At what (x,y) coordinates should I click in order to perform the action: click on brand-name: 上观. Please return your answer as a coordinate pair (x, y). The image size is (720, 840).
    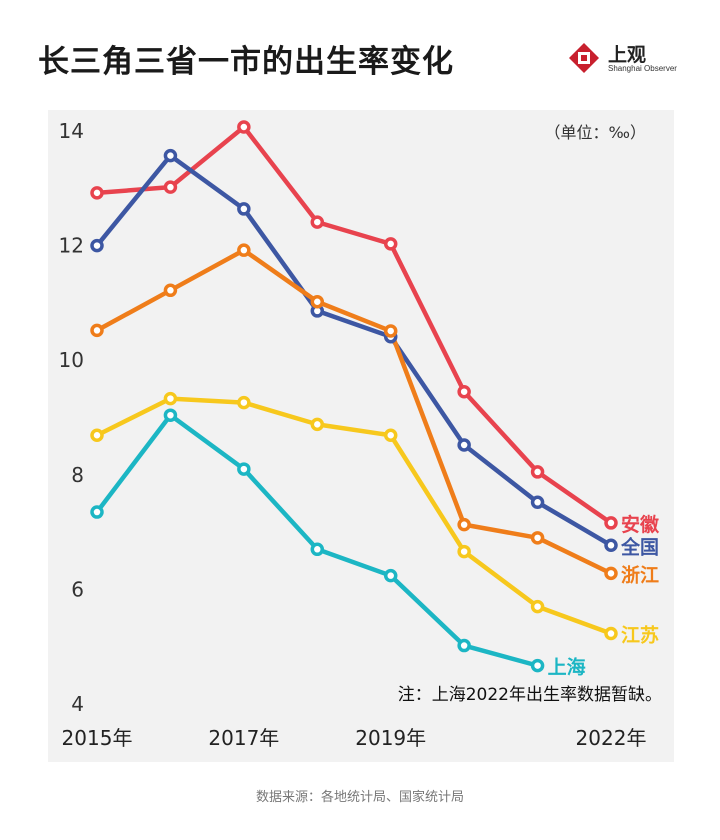
    Looking at the image, I should click on (627, 55).